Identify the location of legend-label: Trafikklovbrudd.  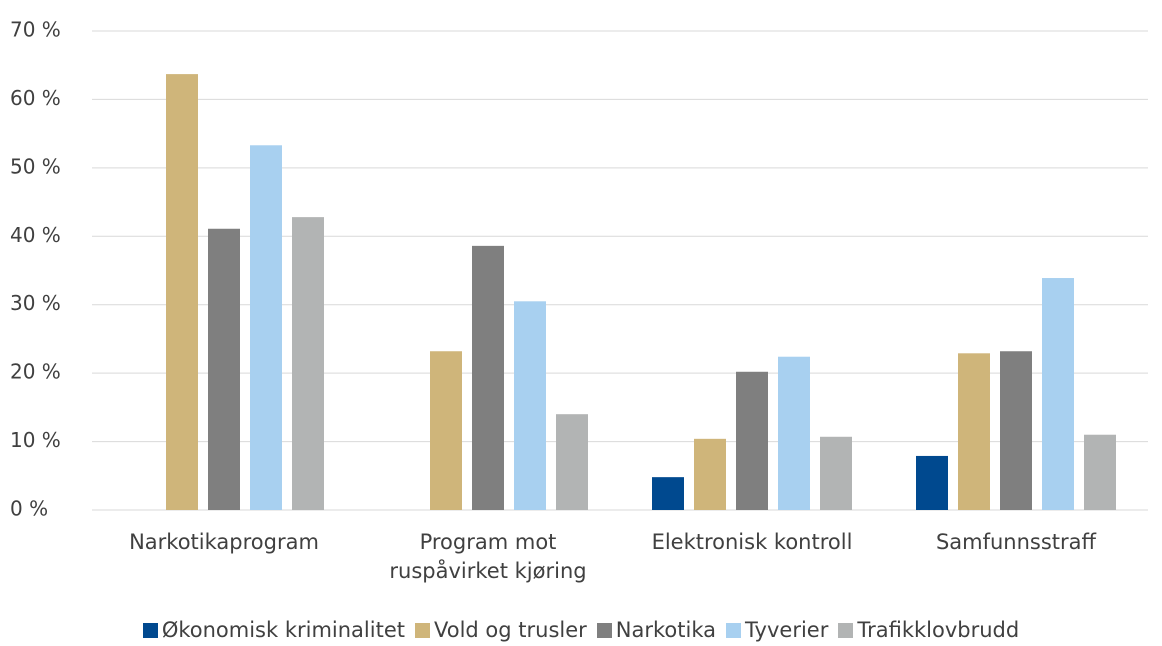
(938, 630).